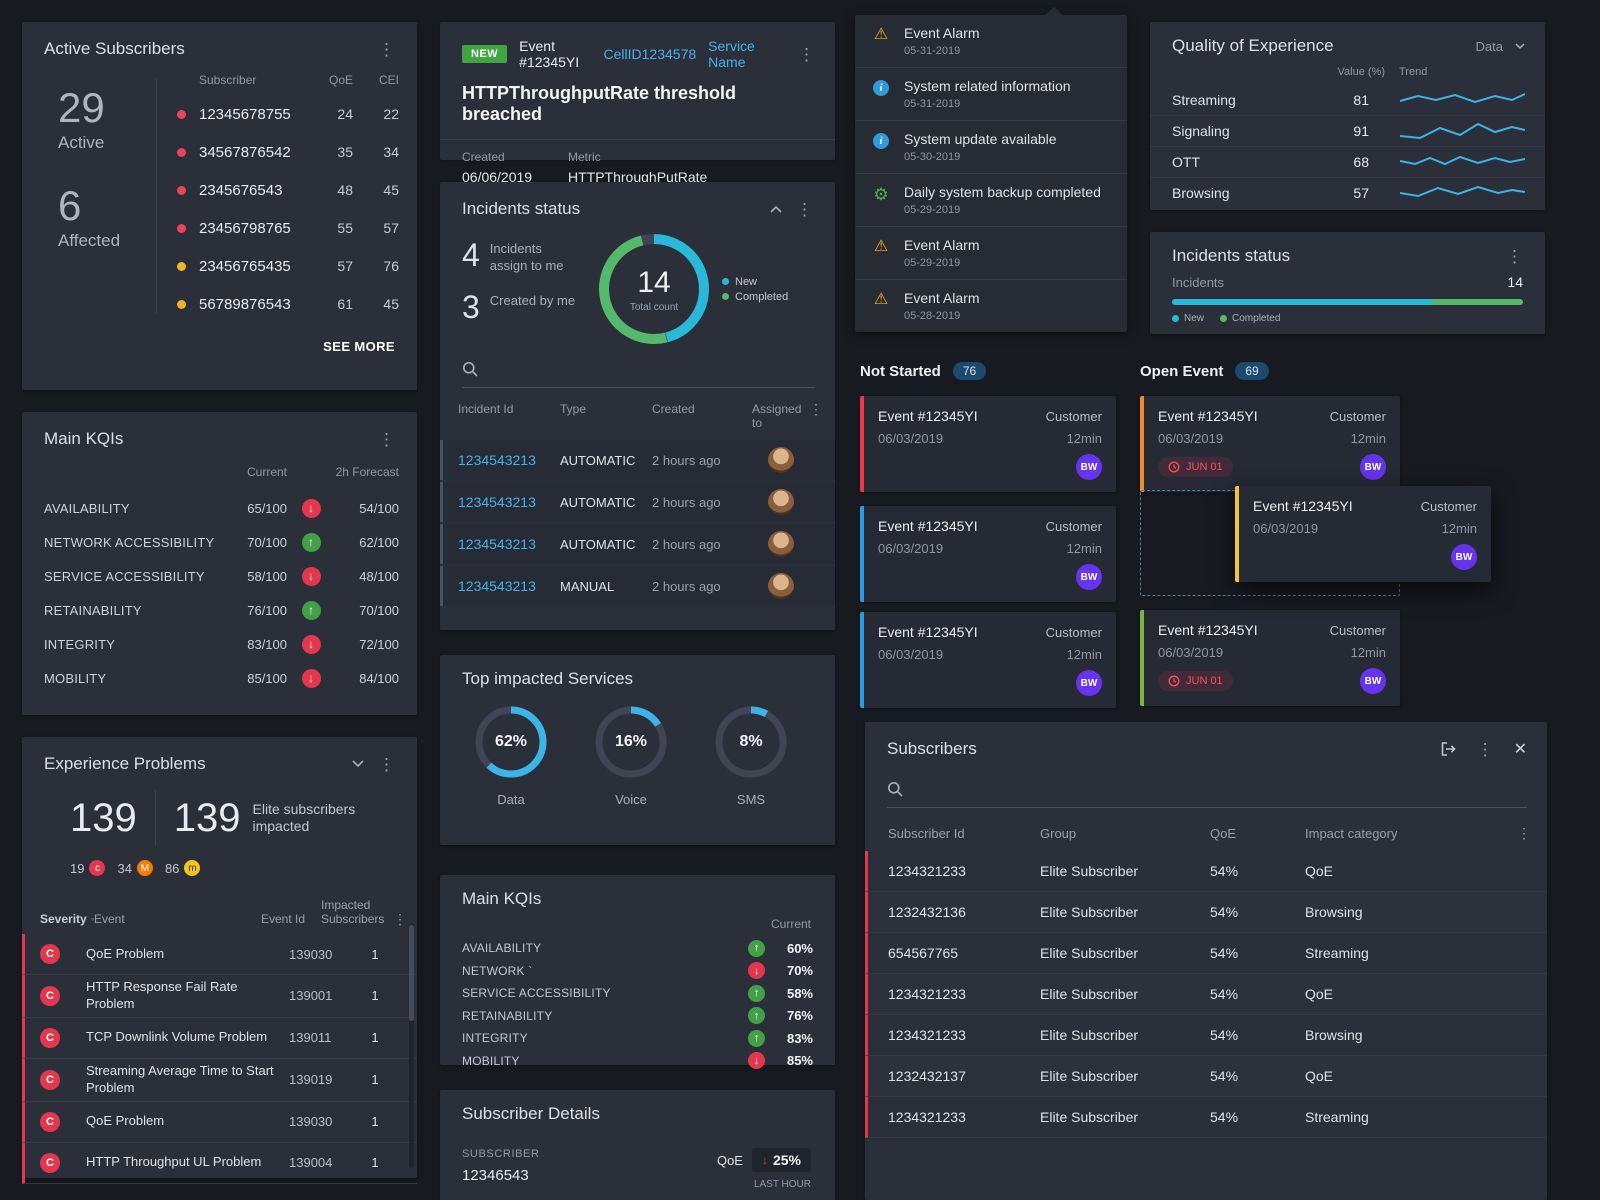  Describe the element at coordinates (776, 209) in the screenshot. I see `collapse-chevron-up-icon` at that location.